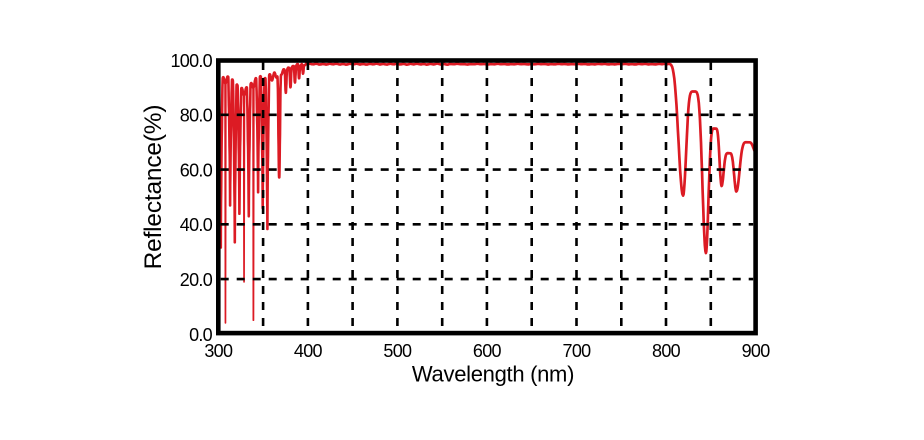 This screenshot has width=924, height=440. What do you see at coordinates (308, 351) in the screenshot?
I see `svg-text: 400` at bounding box center [308, 351].